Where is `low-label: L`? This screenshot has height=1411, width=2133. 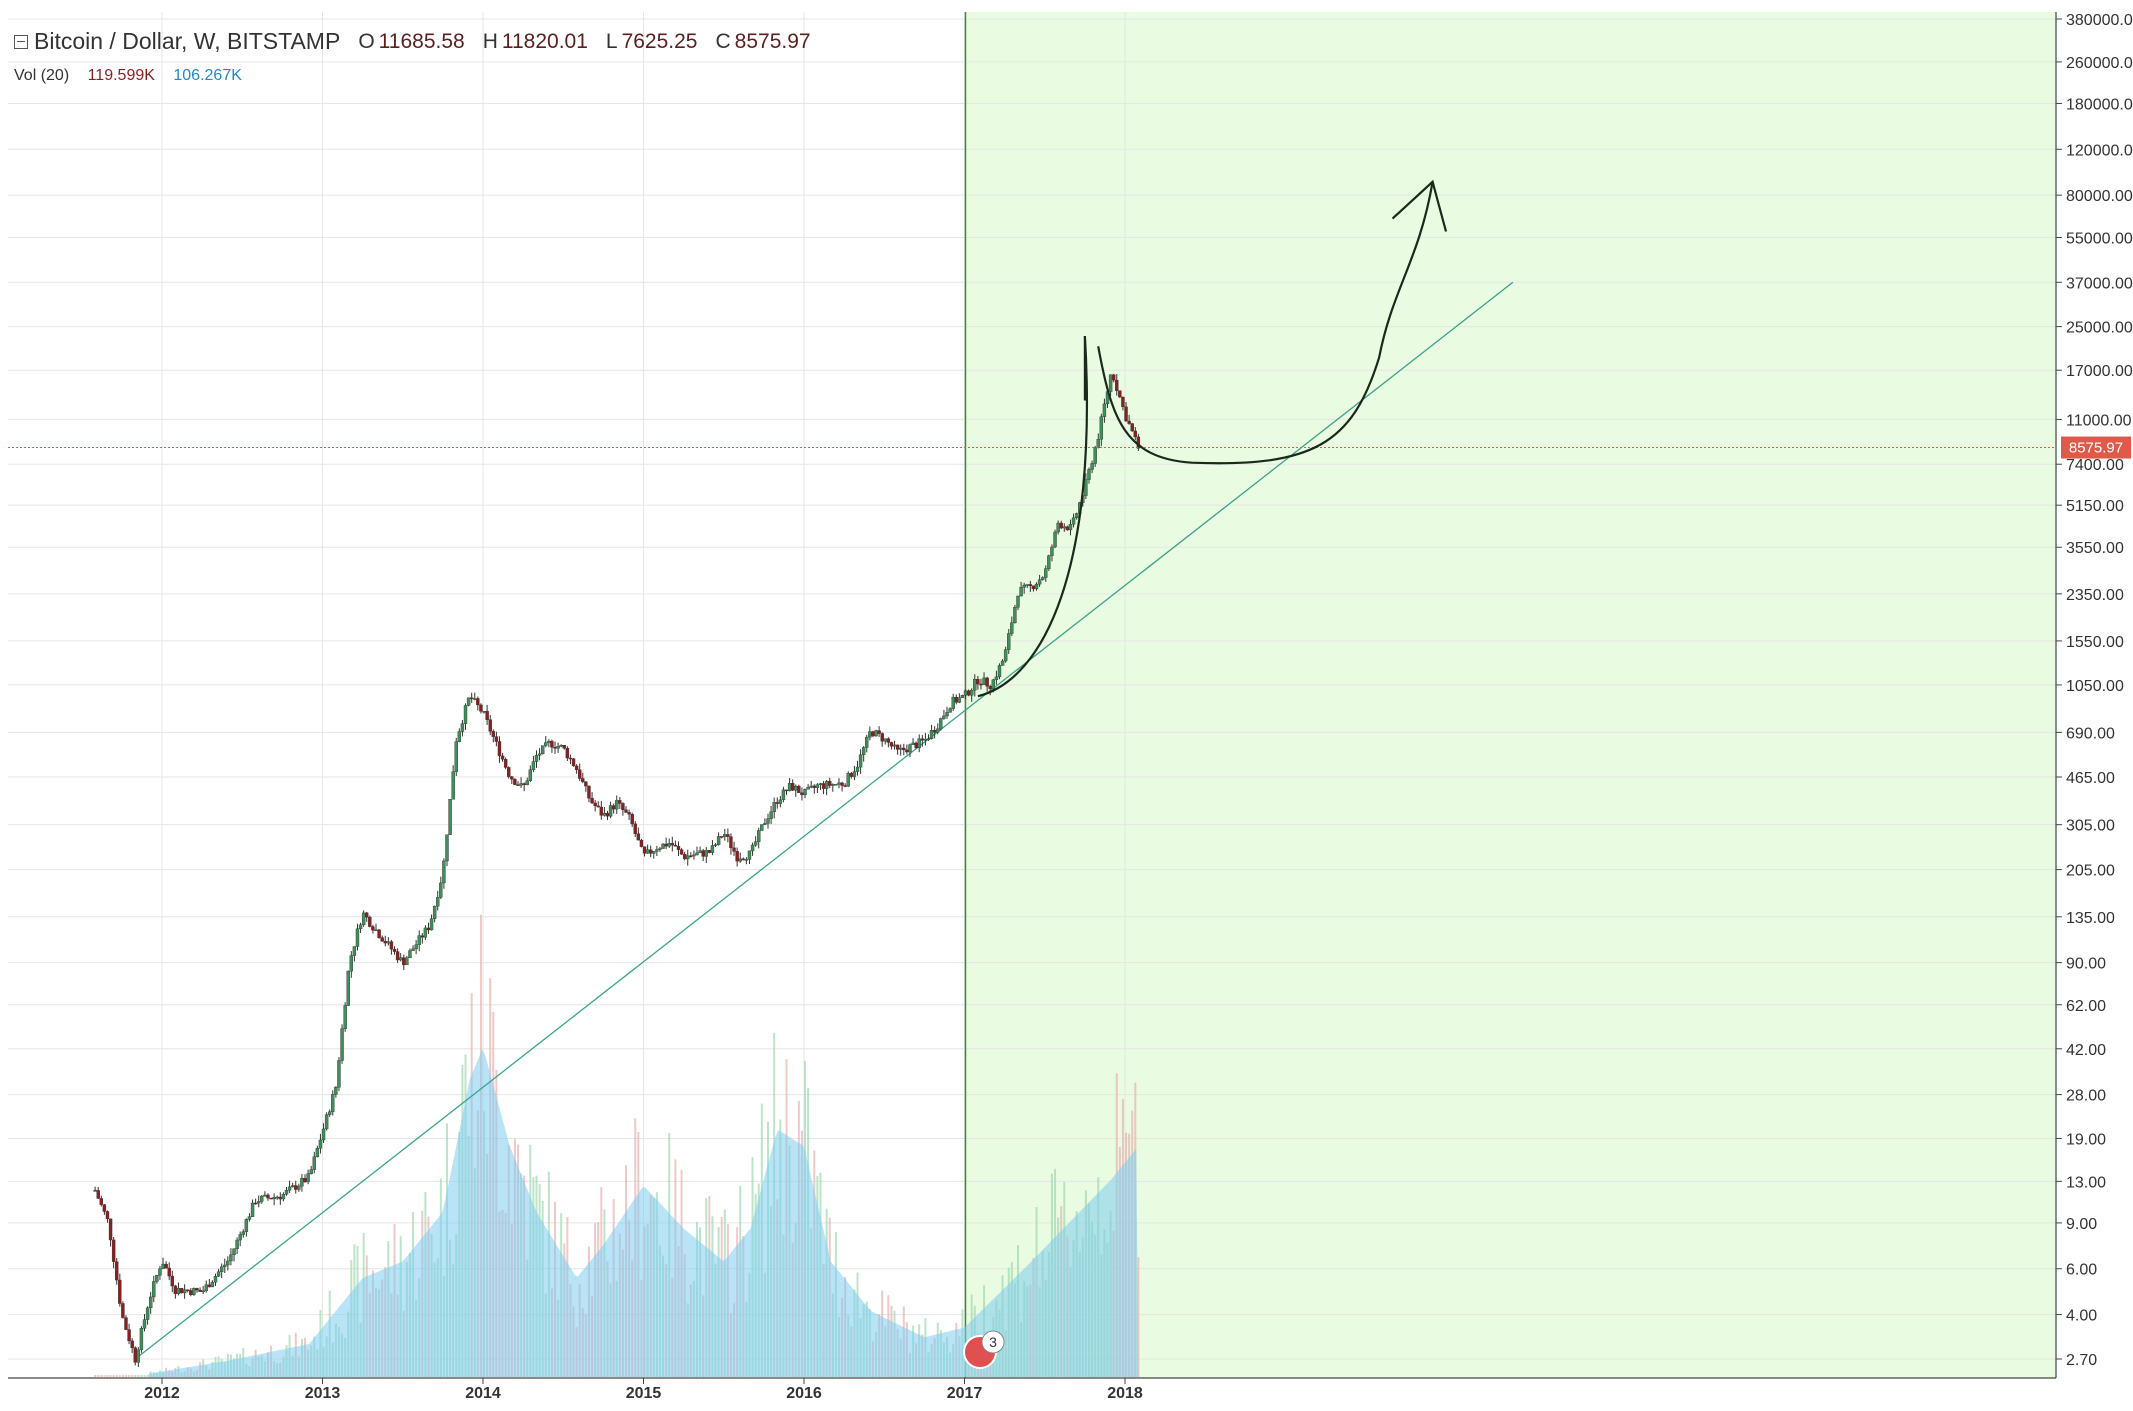 low-label: L is located at coordinates (611, 41).